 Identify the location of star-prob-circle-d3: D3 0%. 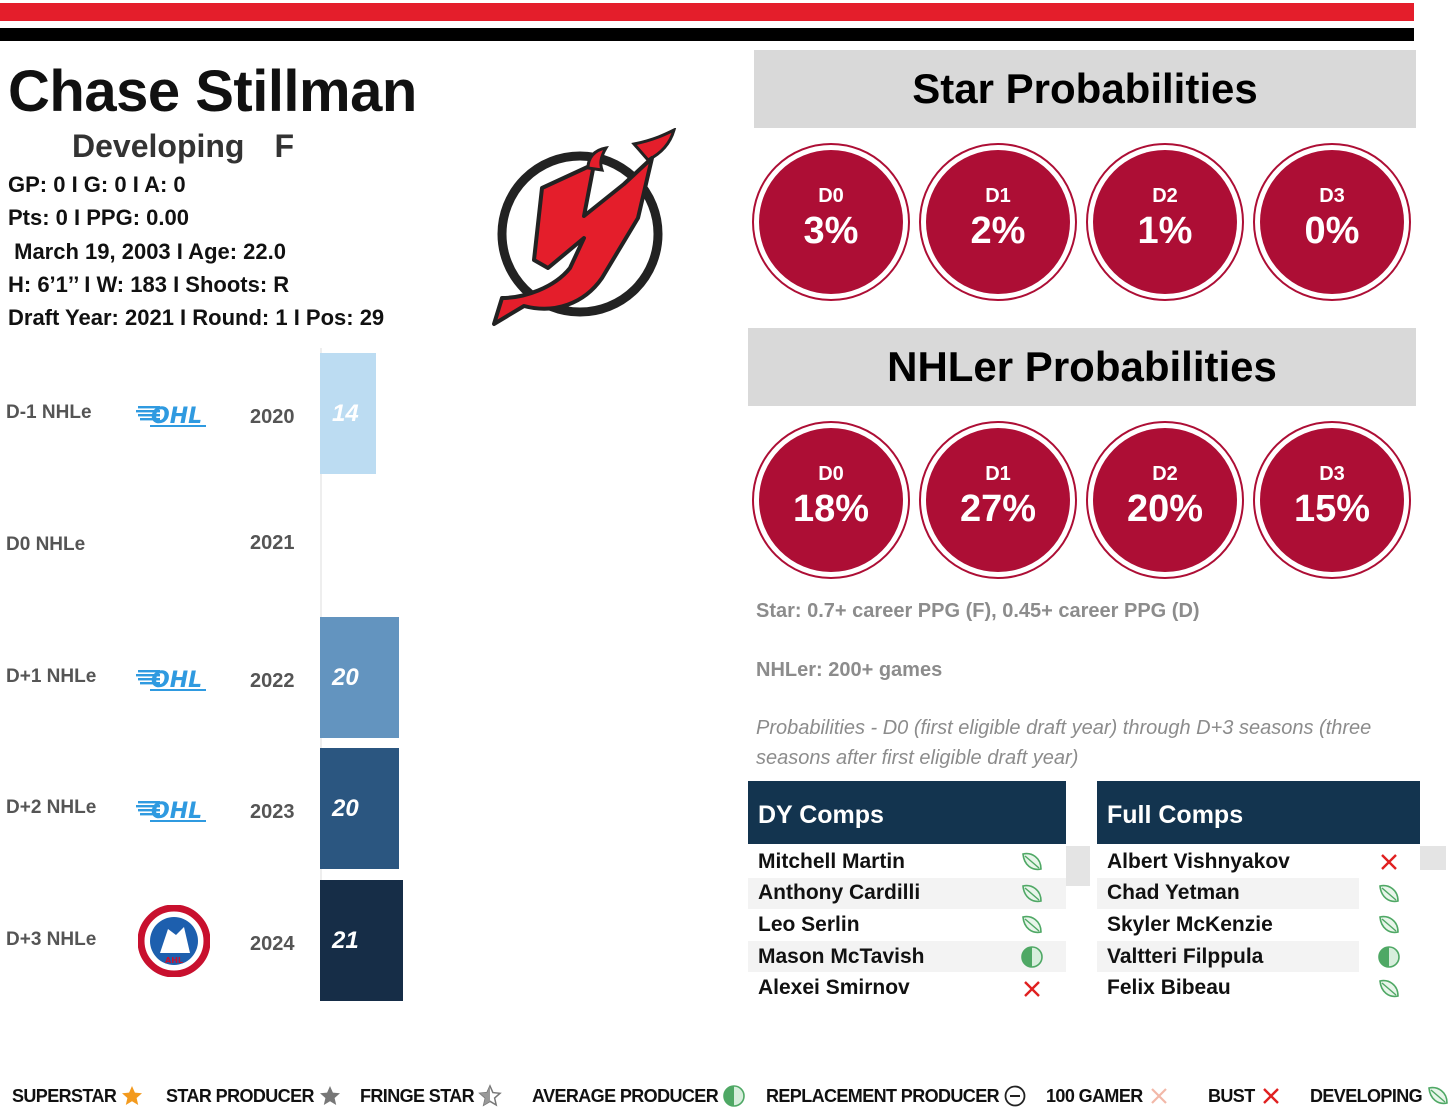
(1332, 222).